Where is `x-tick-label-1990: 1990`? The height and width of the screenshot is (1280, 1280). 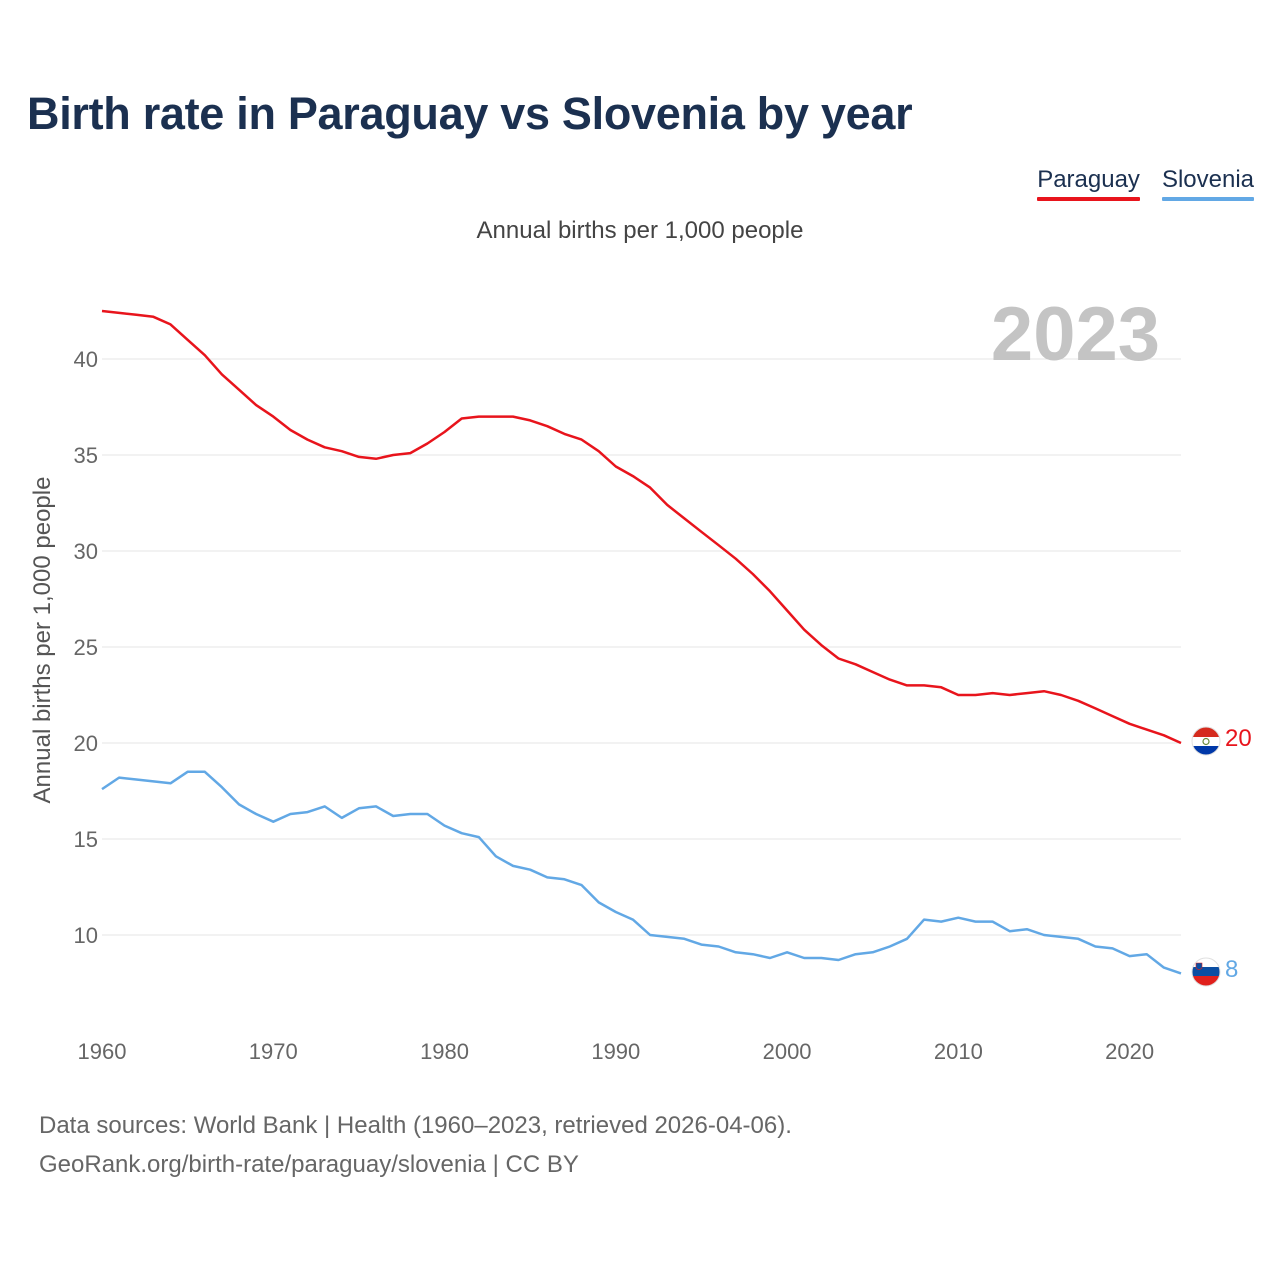
x-tick-label-1990: 1990 is located at coordinates (615, 1051).